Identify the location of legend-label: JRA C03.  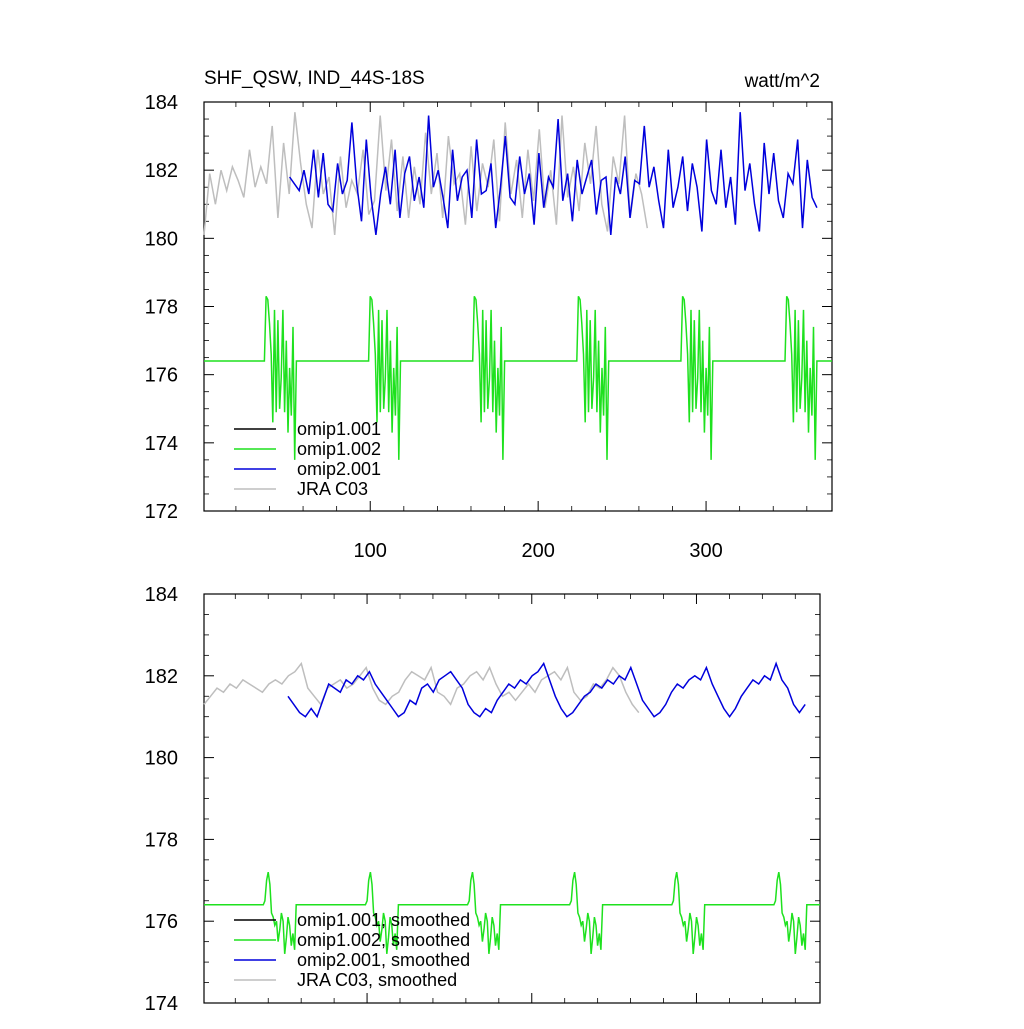
(332, 489).